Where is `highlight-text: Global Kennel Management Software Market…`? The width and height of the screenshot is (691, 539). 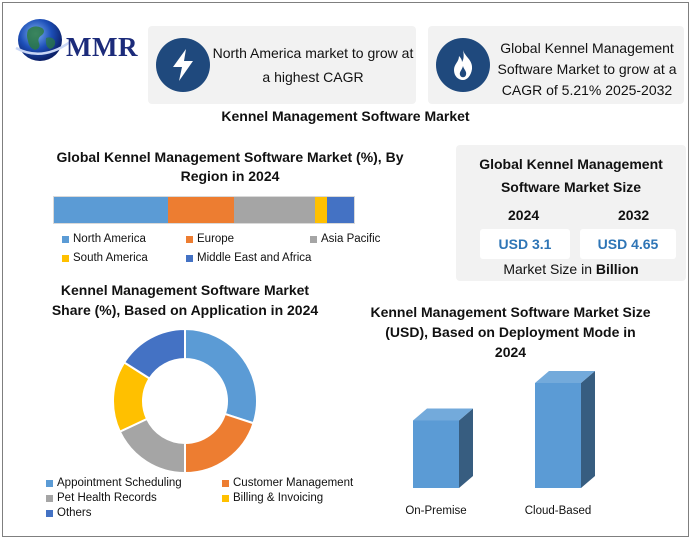
highlight-text: Global Kennel Management Software Market… is located at coordinates (587, 69).